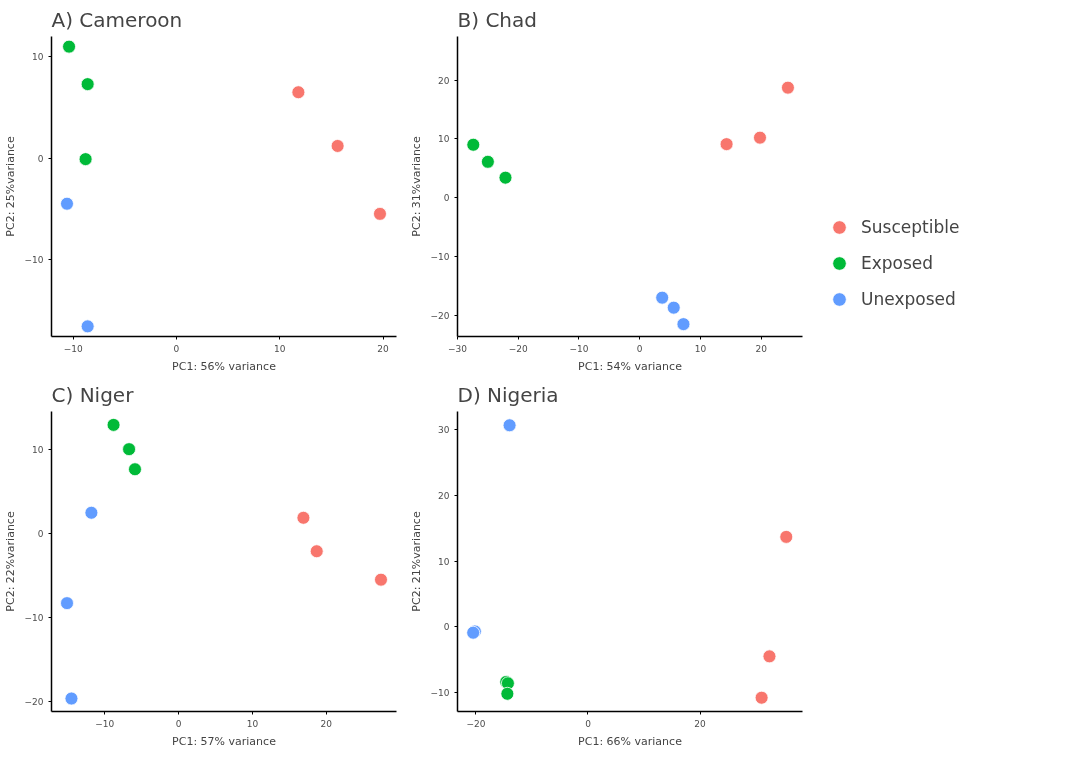 The width and height of the screenshot is (1073, 774). What do you see at coordinates (508, 394) in the screenshot?
I see `chart-title: D) Nigeria` at bounding box center [508, 394].